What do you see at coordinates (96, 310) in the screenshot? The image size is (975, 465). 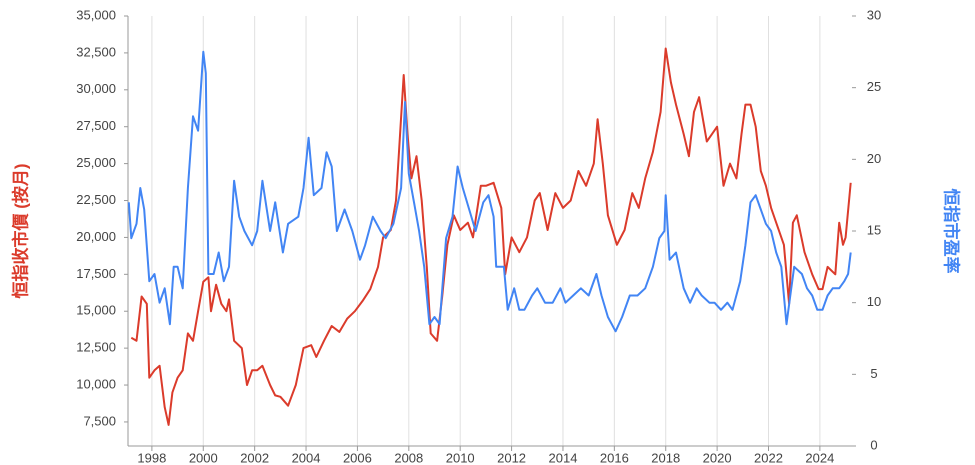 I see `y-tick-label: 15,000` at bounding box center [96, 310].